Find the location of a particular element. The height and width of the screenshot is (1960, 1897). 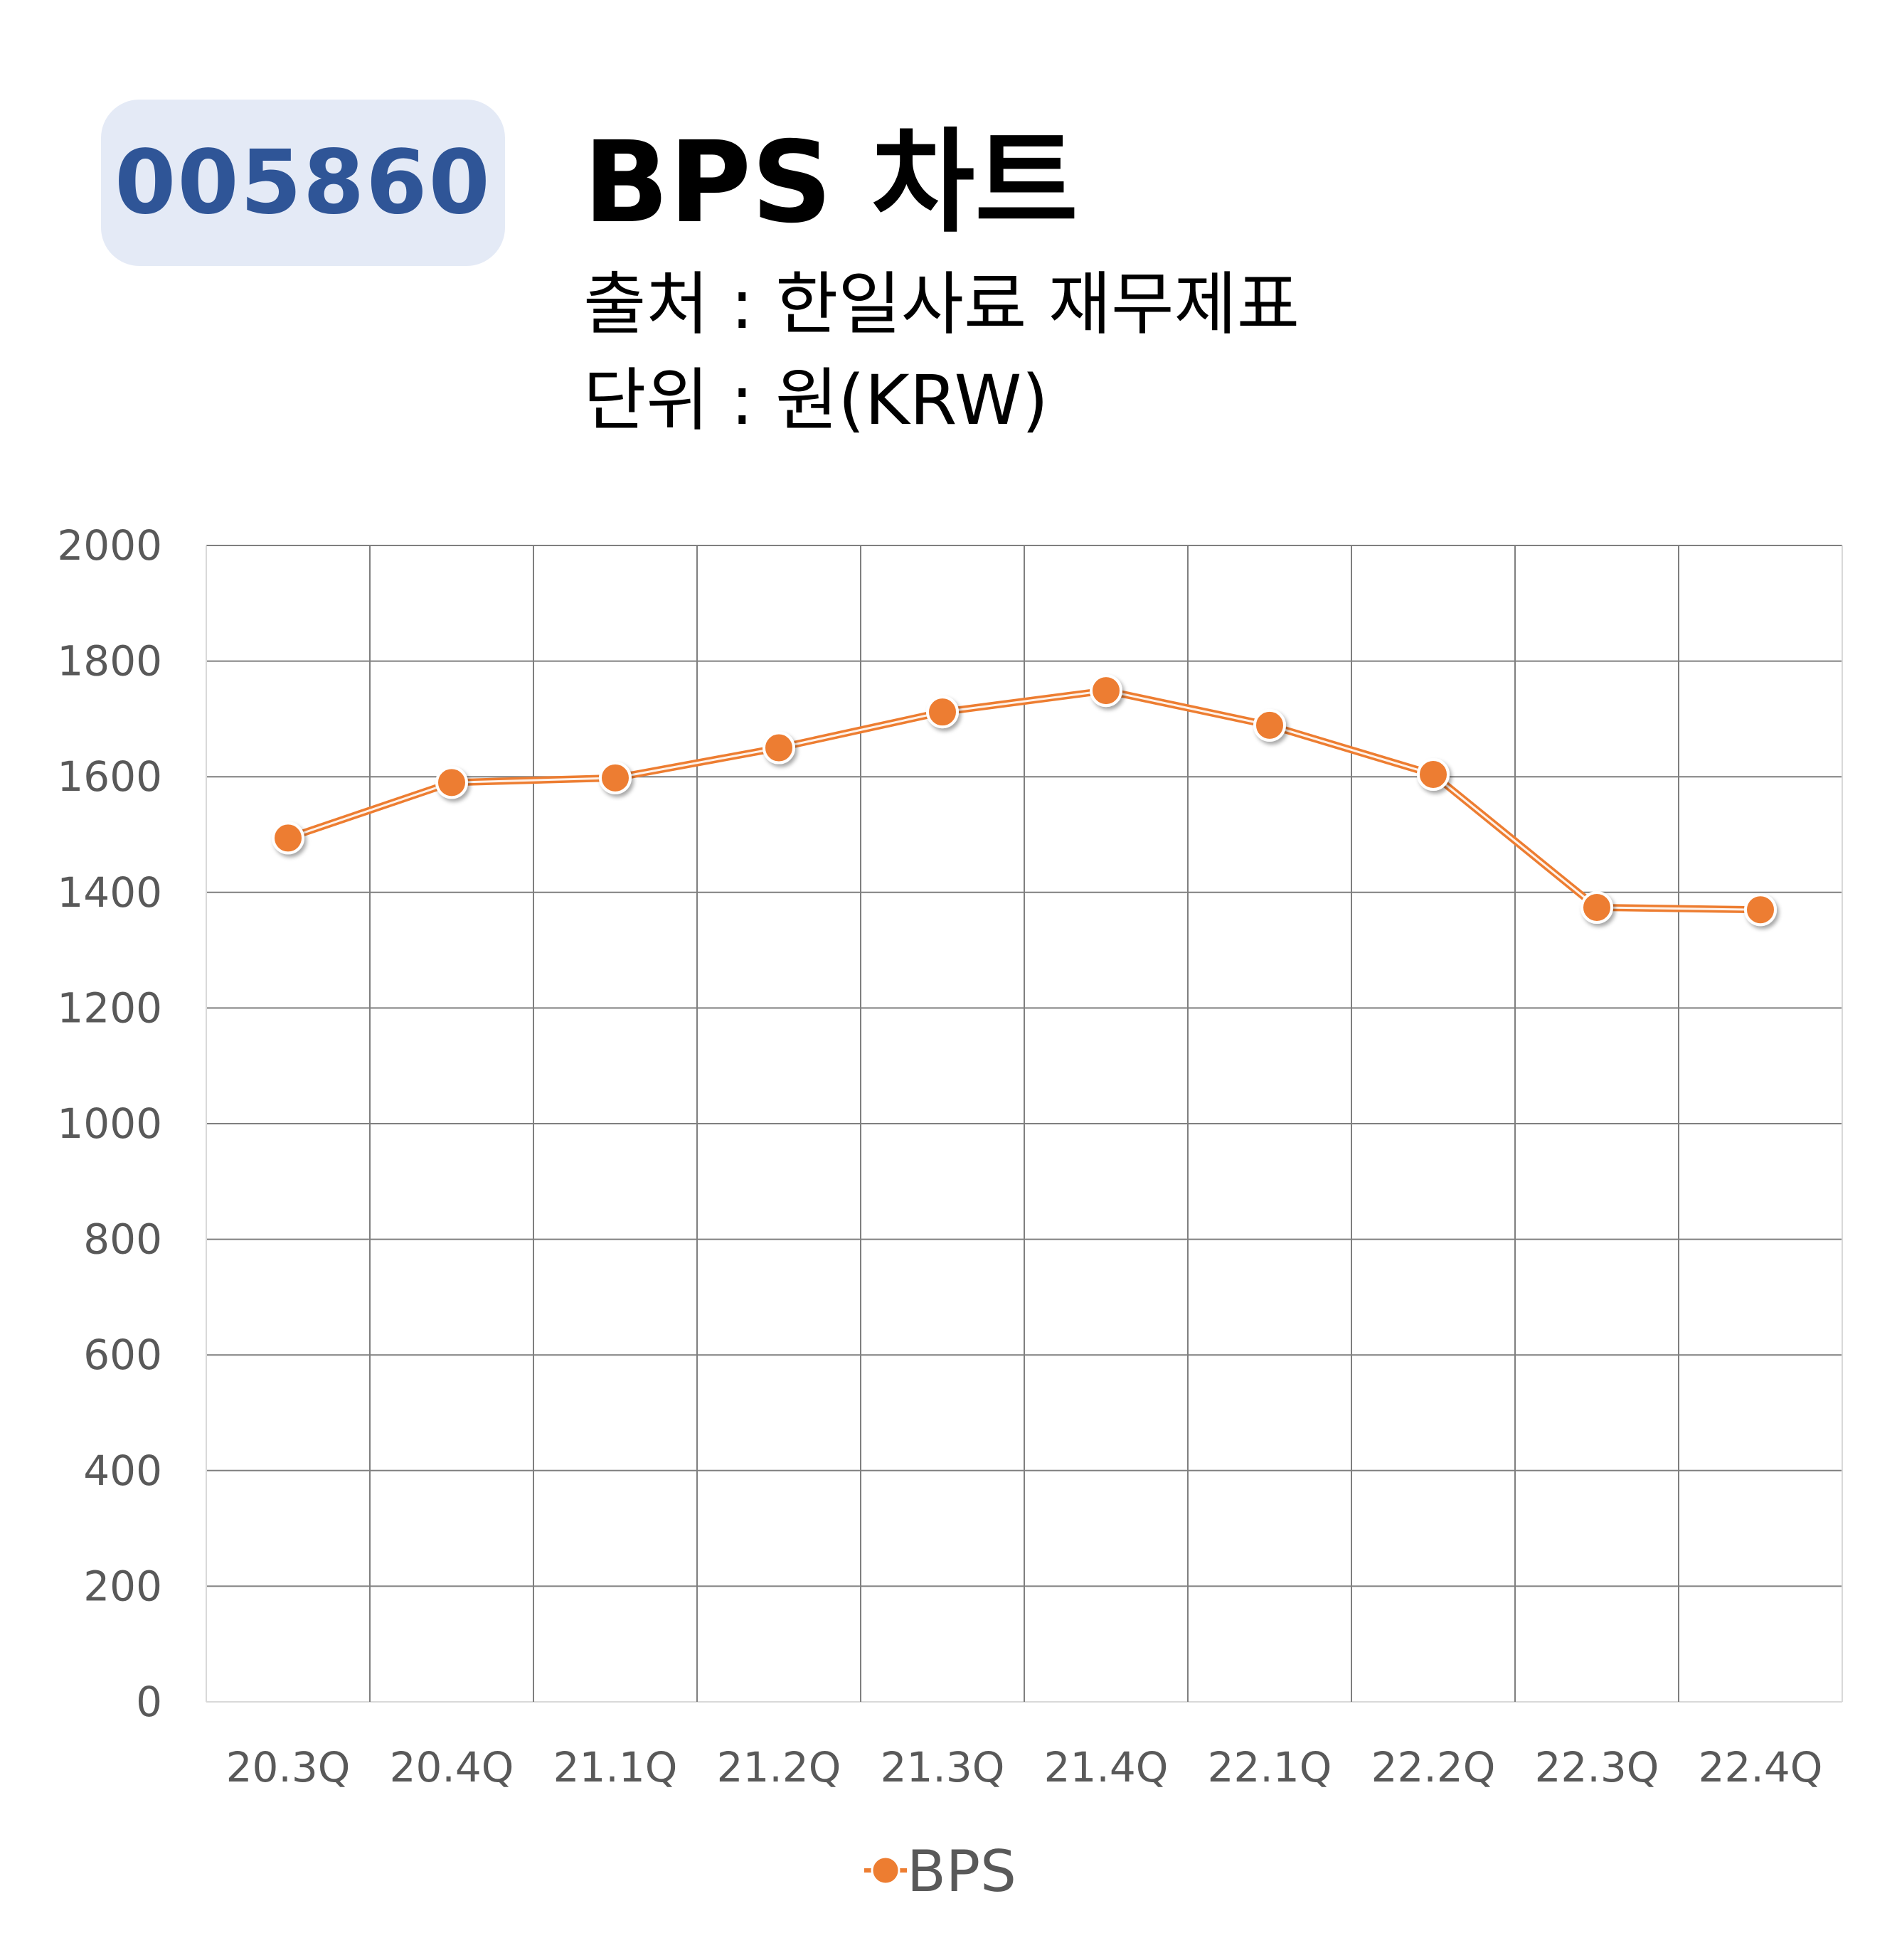

y-tick-label: 2000 is located at coordinates (110, 545).